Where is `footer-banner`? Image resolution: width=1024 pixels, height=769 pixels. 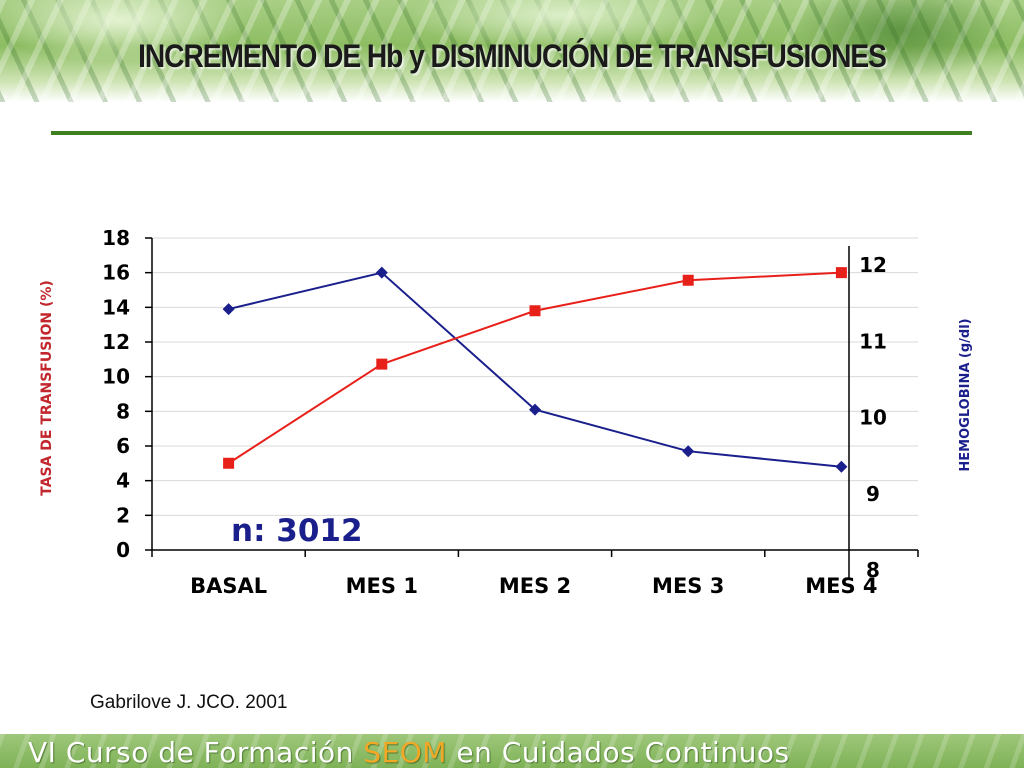
footer-banner is located at coordinates (512, 751).